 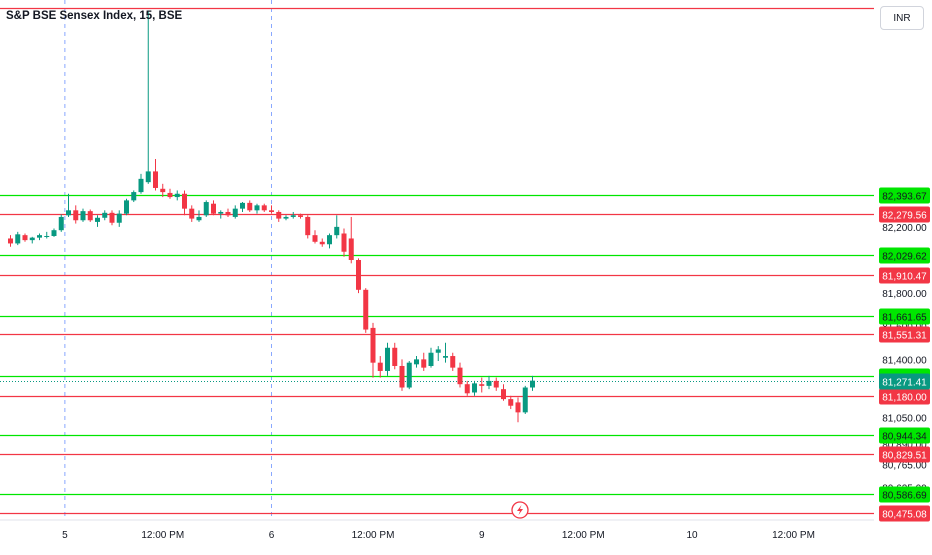 I want to click on price-tick-7: 80,890.00, so click(x=904, y=445).